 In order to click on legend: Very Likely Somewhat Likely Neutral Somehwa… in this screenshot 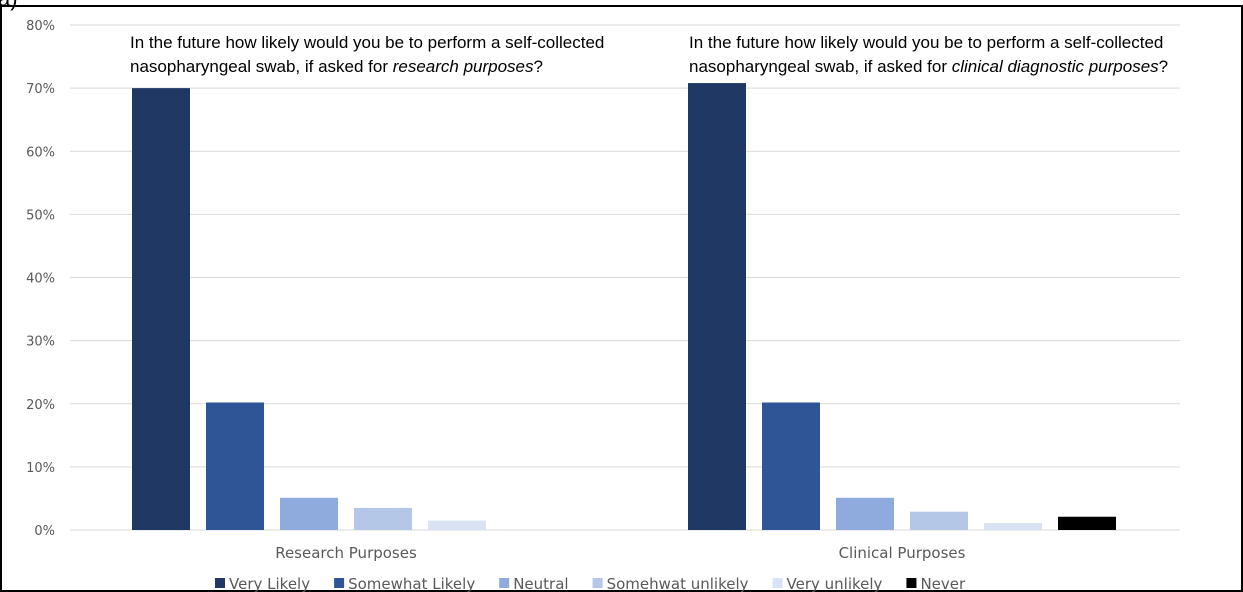, I will do `click(590, 583)`.